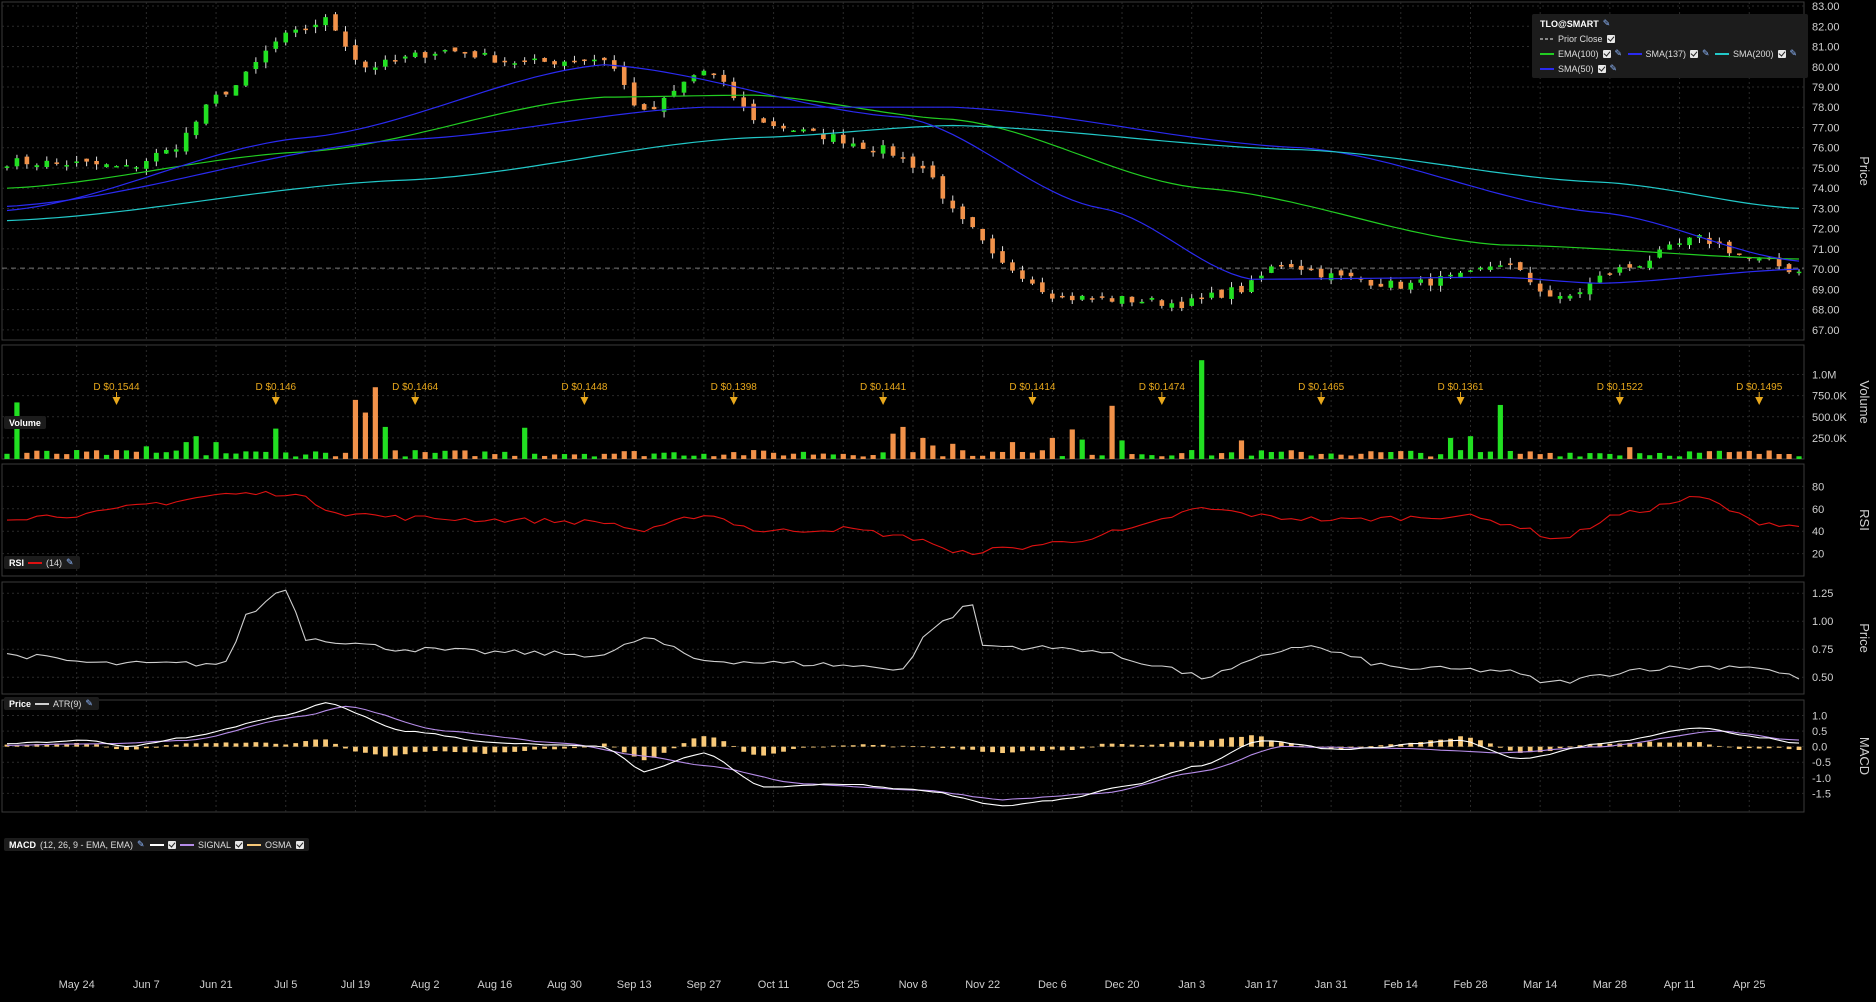  I want to click on x-tick-label: Sep 27, so click(703, 985).